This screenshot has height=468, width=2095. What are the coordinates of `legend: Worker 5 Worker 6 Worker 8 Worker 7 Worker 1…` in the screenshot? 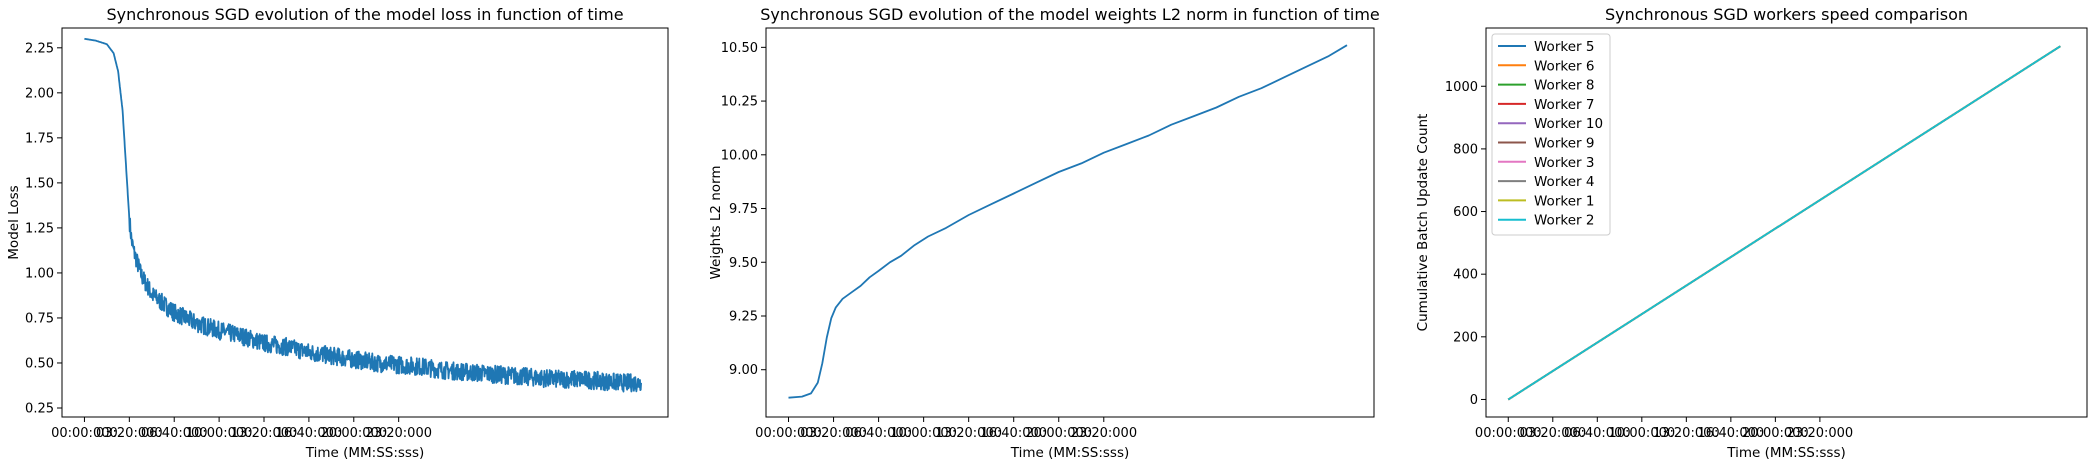 It's located at (1551, 134).